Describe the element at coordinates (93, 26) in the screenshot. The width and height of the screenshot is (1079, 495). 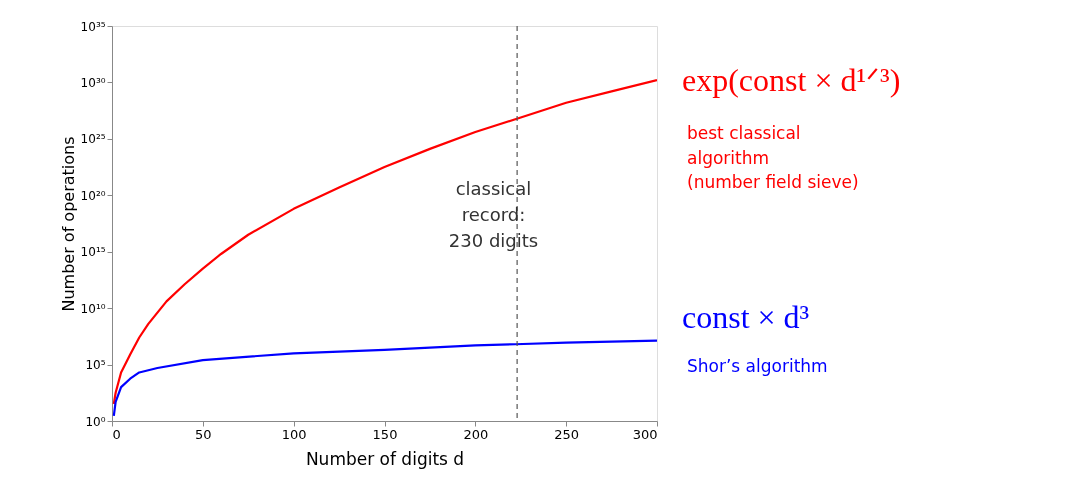
I see `y-tick-label: 10³⁵` at that location.